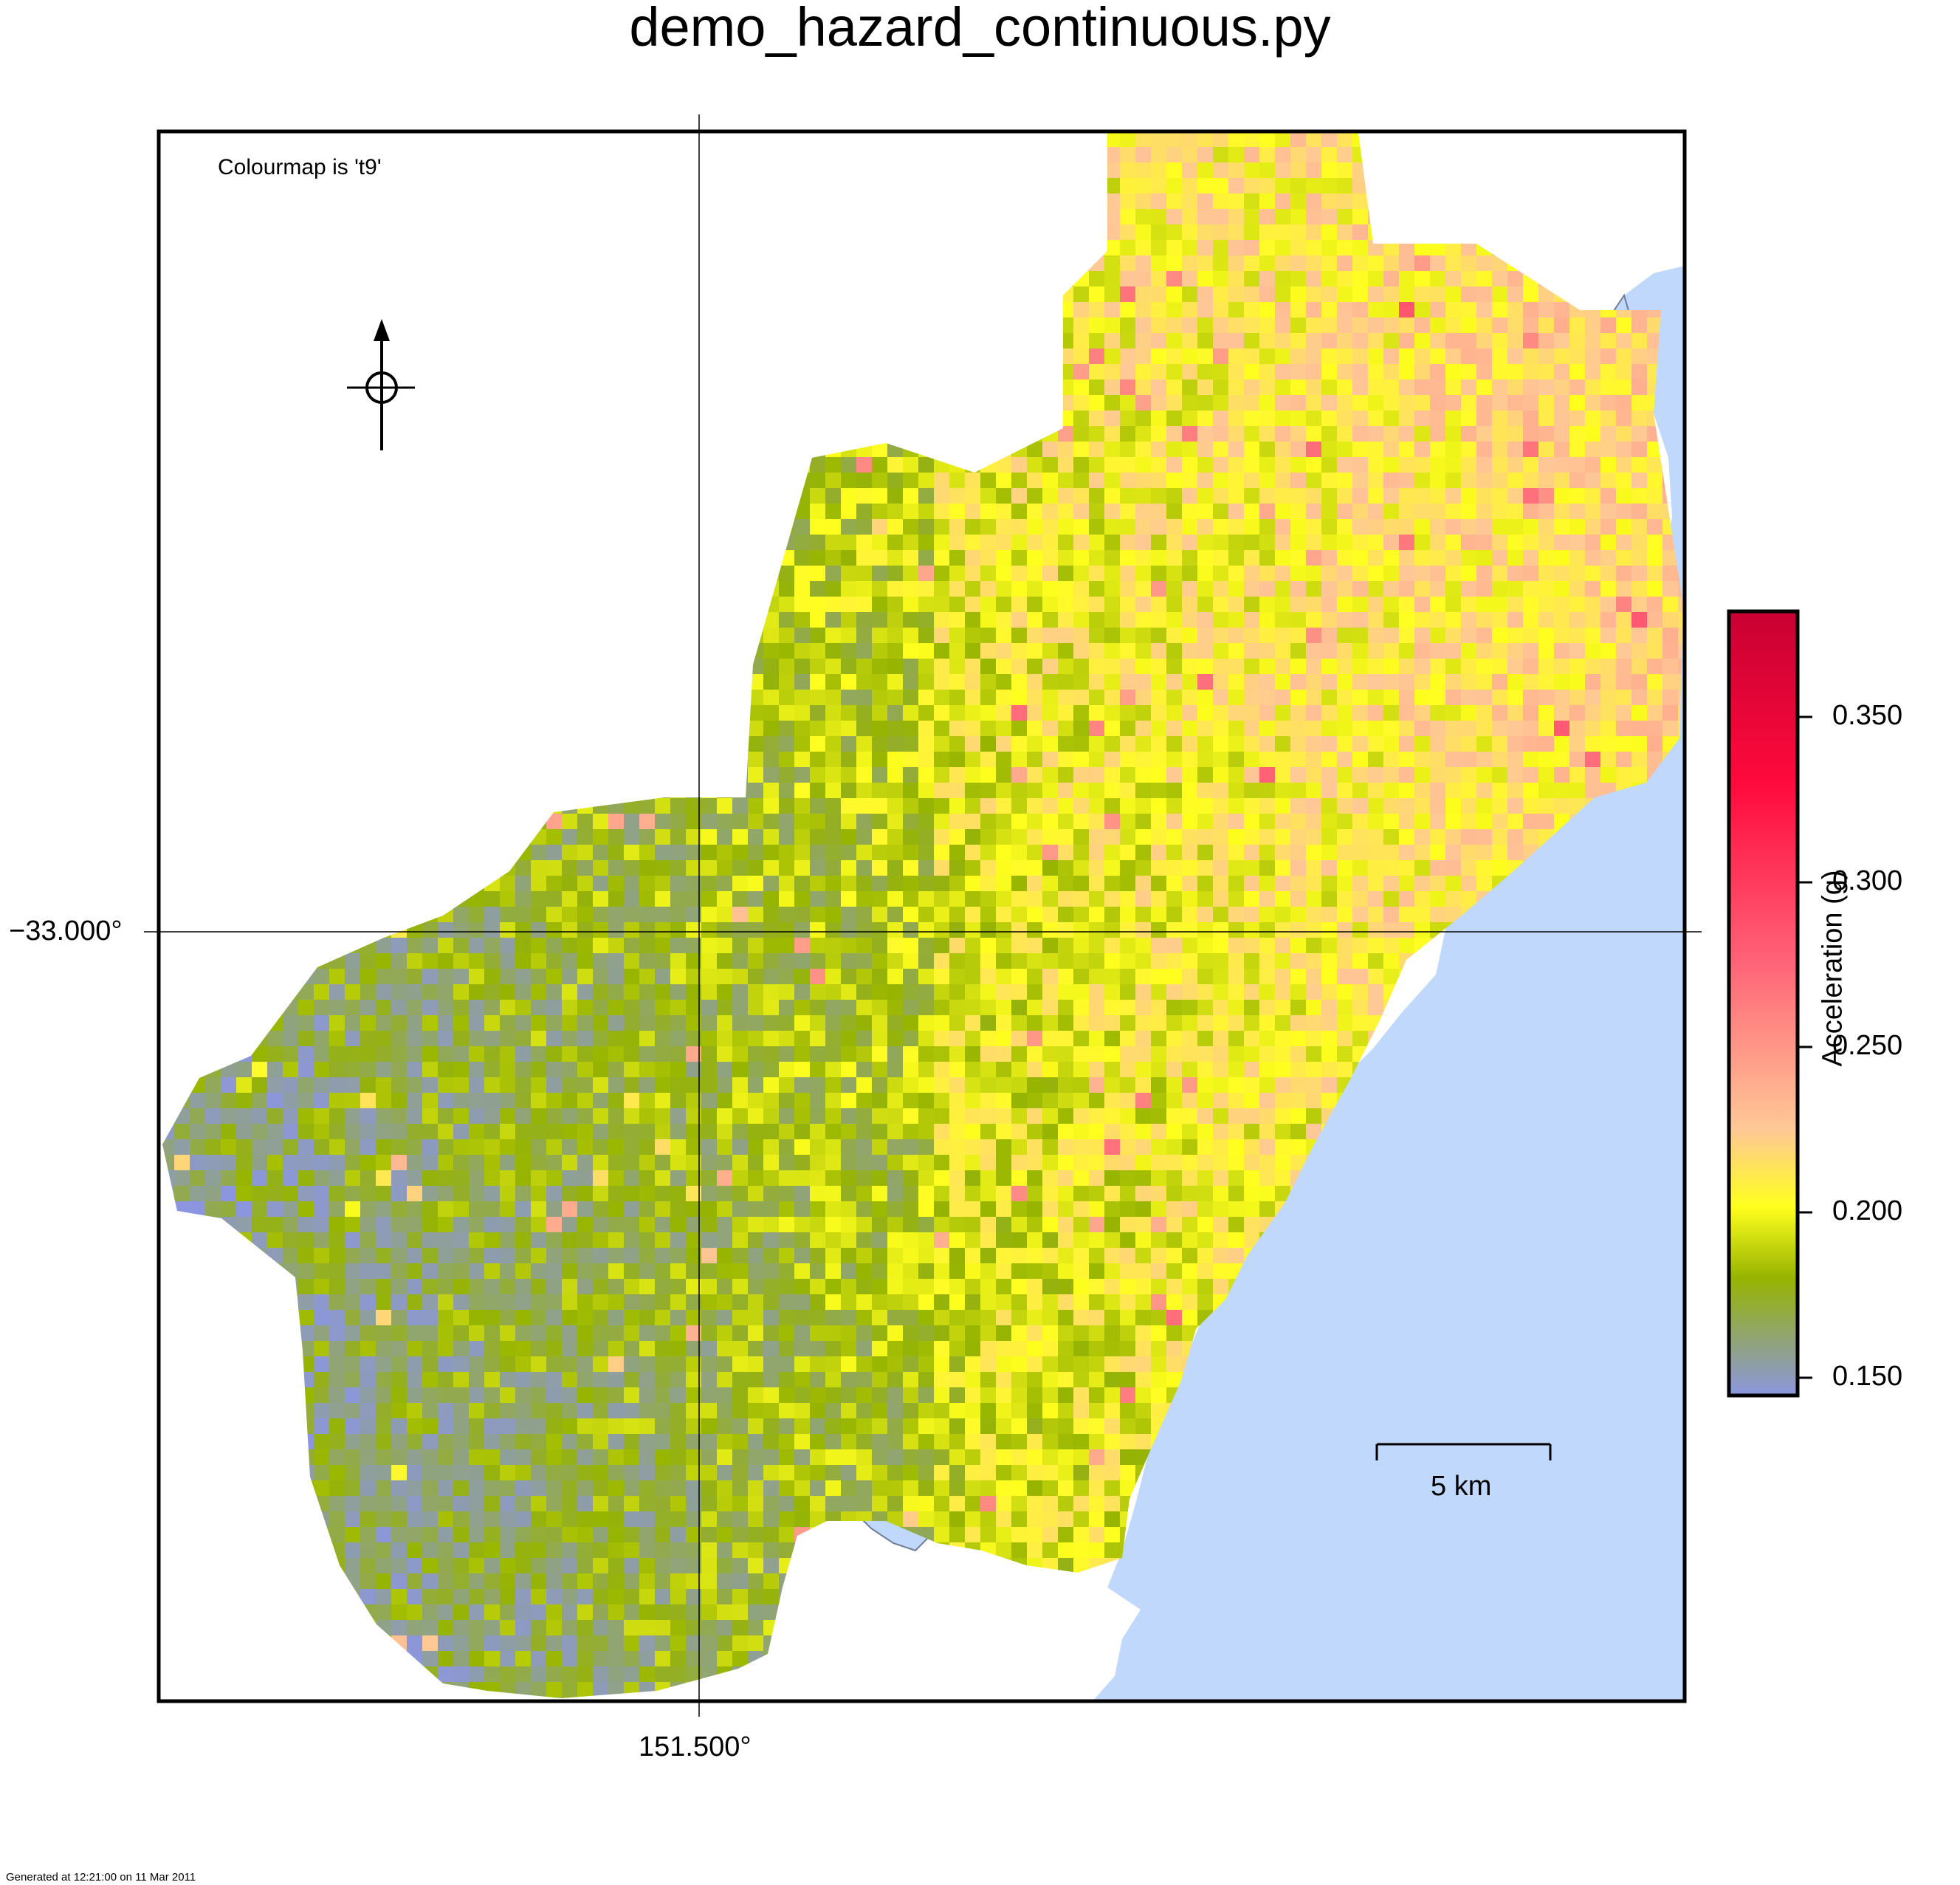  Describe the element at coordinates (1463, 1451) in the screenshot. I see `scalebar` at that location.